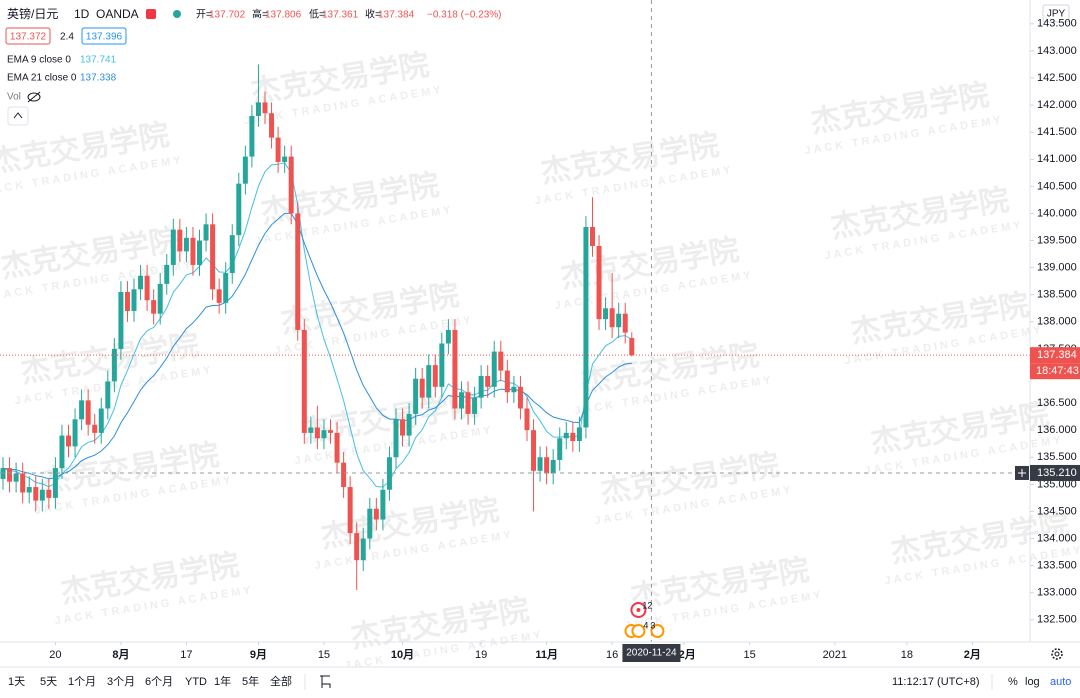 This screenshot has height=698, width=1080. Describe the element at coordinates (55, 655) in the screenshot. I see `x-tick-label: 20` at that location.